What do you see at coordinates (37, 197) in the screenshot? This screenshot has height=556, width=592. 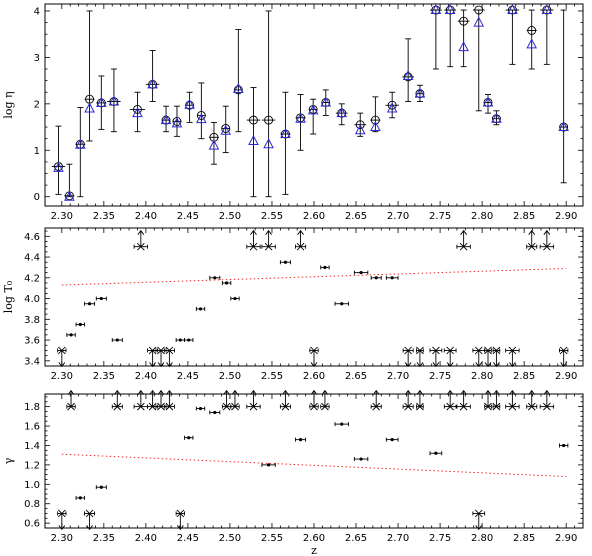 I see `y-tick-label: 0` at bounding box center [37, 197].